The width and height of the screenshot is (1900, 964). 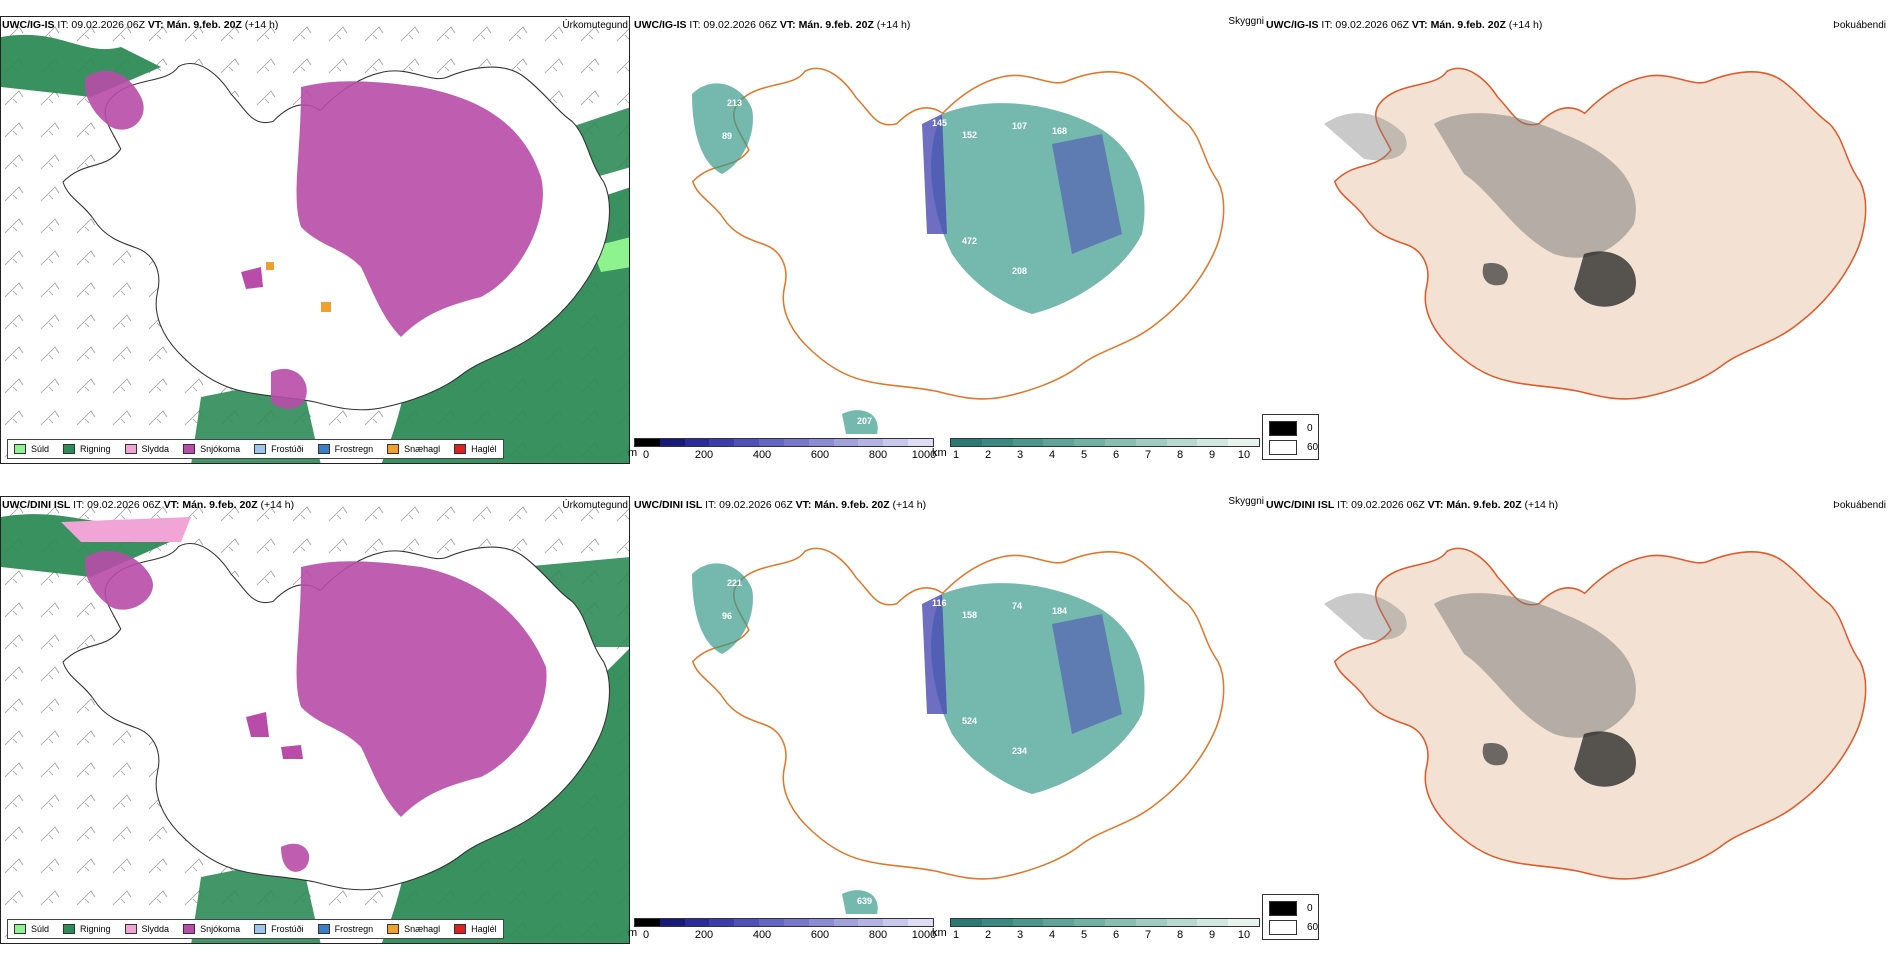 I want to click on snow-label: 208, so click(x=1019, y=271).